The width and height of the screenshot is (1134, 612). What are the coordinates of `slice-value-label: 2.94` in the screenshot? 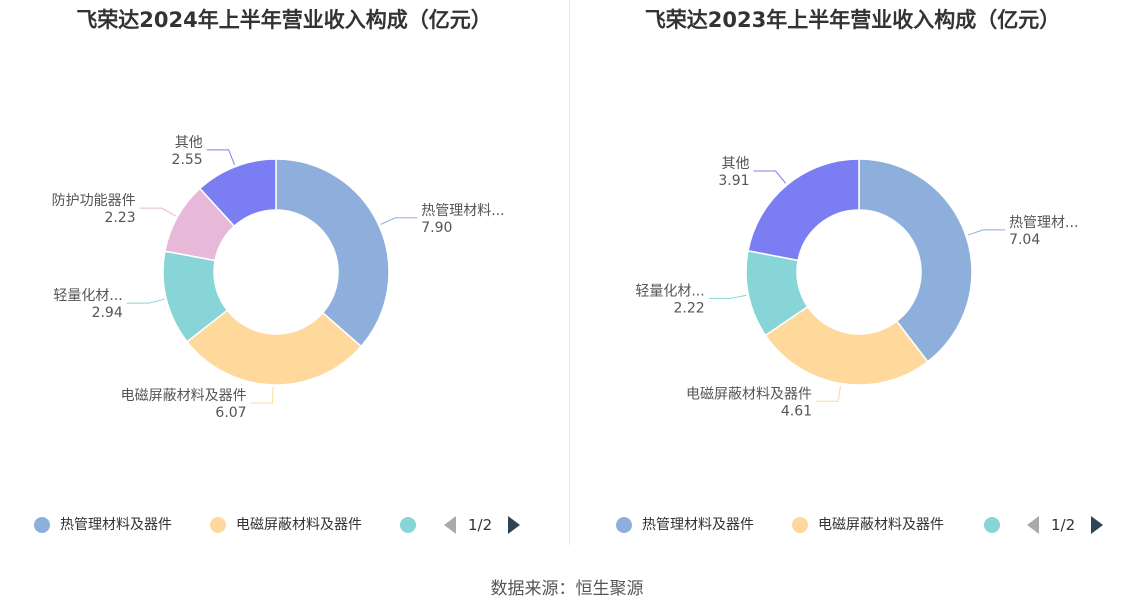 It's located at (107, 313).